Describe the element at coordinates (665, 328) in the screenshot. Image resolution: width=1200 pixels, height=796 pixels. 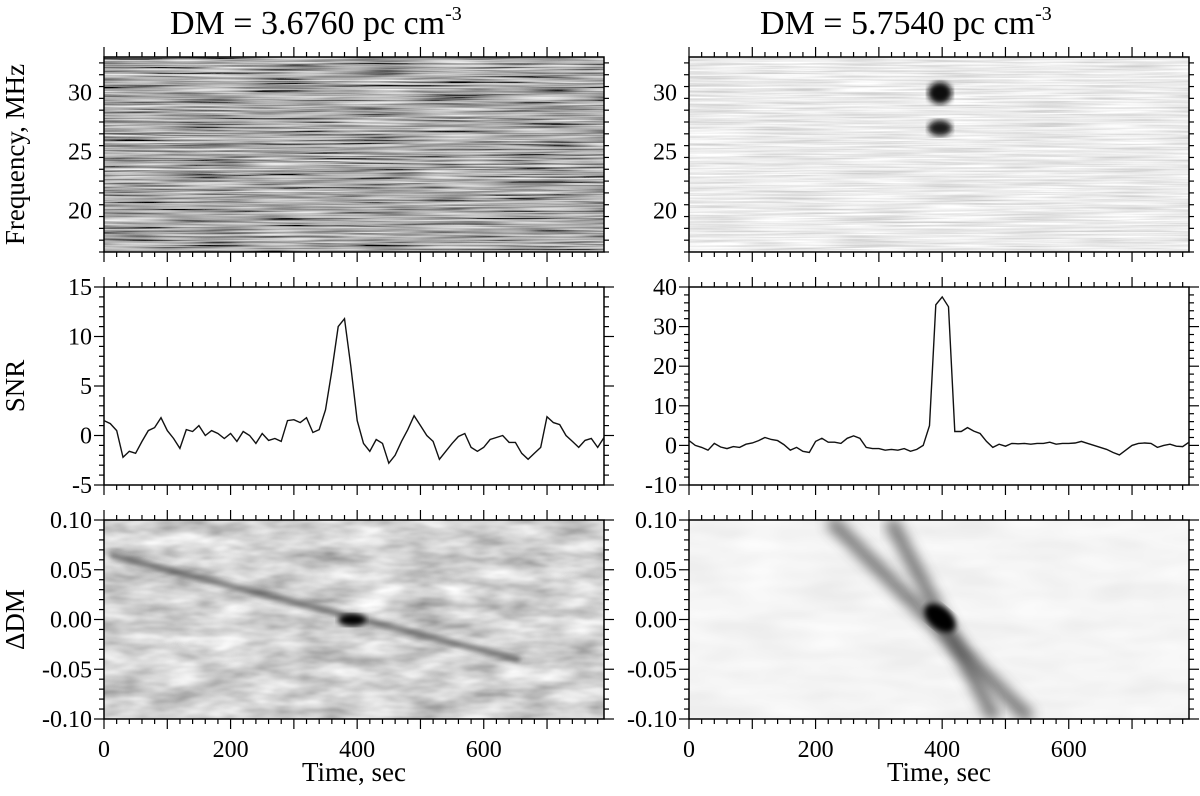
I see `snr-dm-5.7540-ytick-label: 30` at that location.